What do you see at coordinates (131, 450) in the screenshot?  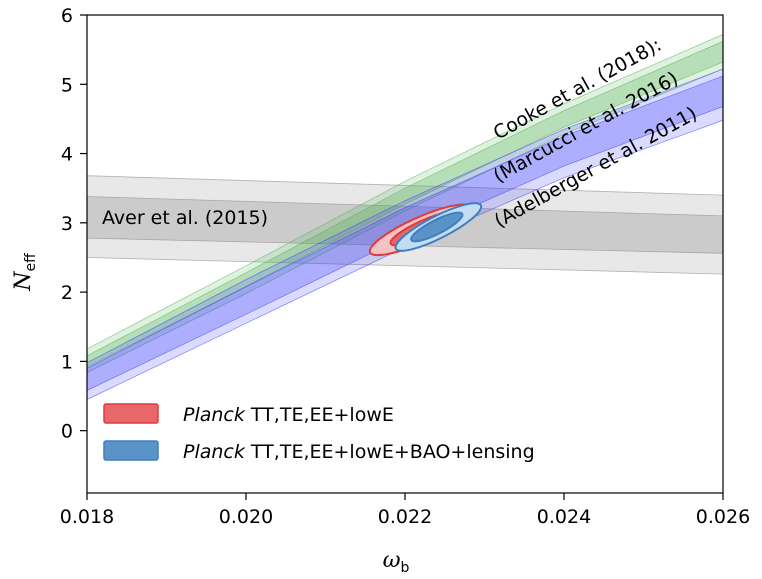 I see `legend-swatch-planck-bao` at bounding box center [131, 450].